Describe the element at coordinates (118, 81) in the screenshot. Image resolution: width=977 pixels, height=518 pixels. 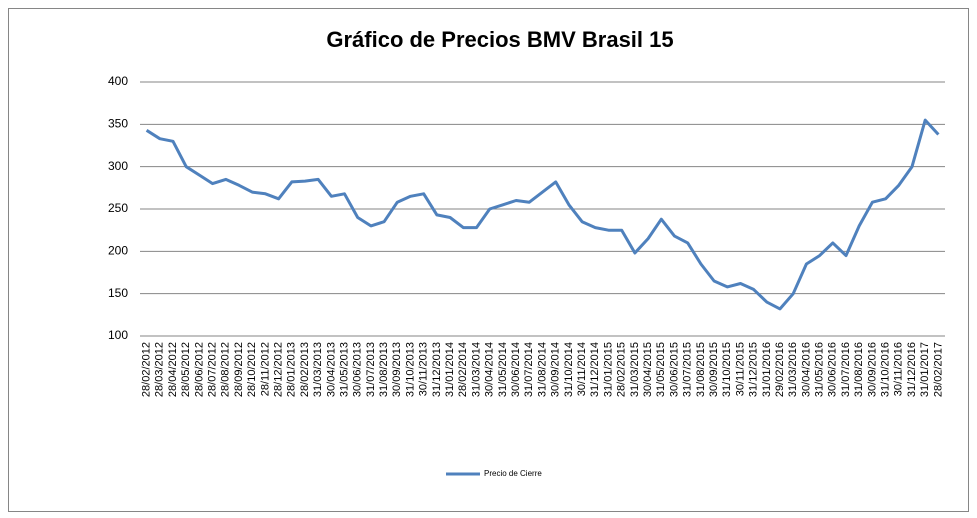
I see `y-tick-label: 400` at that location.